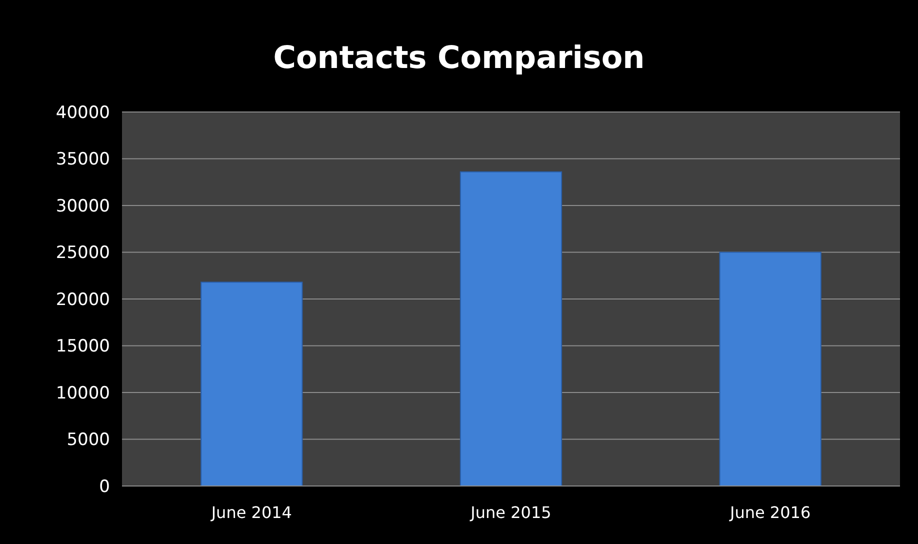 This screenshot has height=544, width=918. What do you see at coordinates (104, 486) in the screenshot?
I see `y-tick-label: 0` at bounding box center [104, 486].